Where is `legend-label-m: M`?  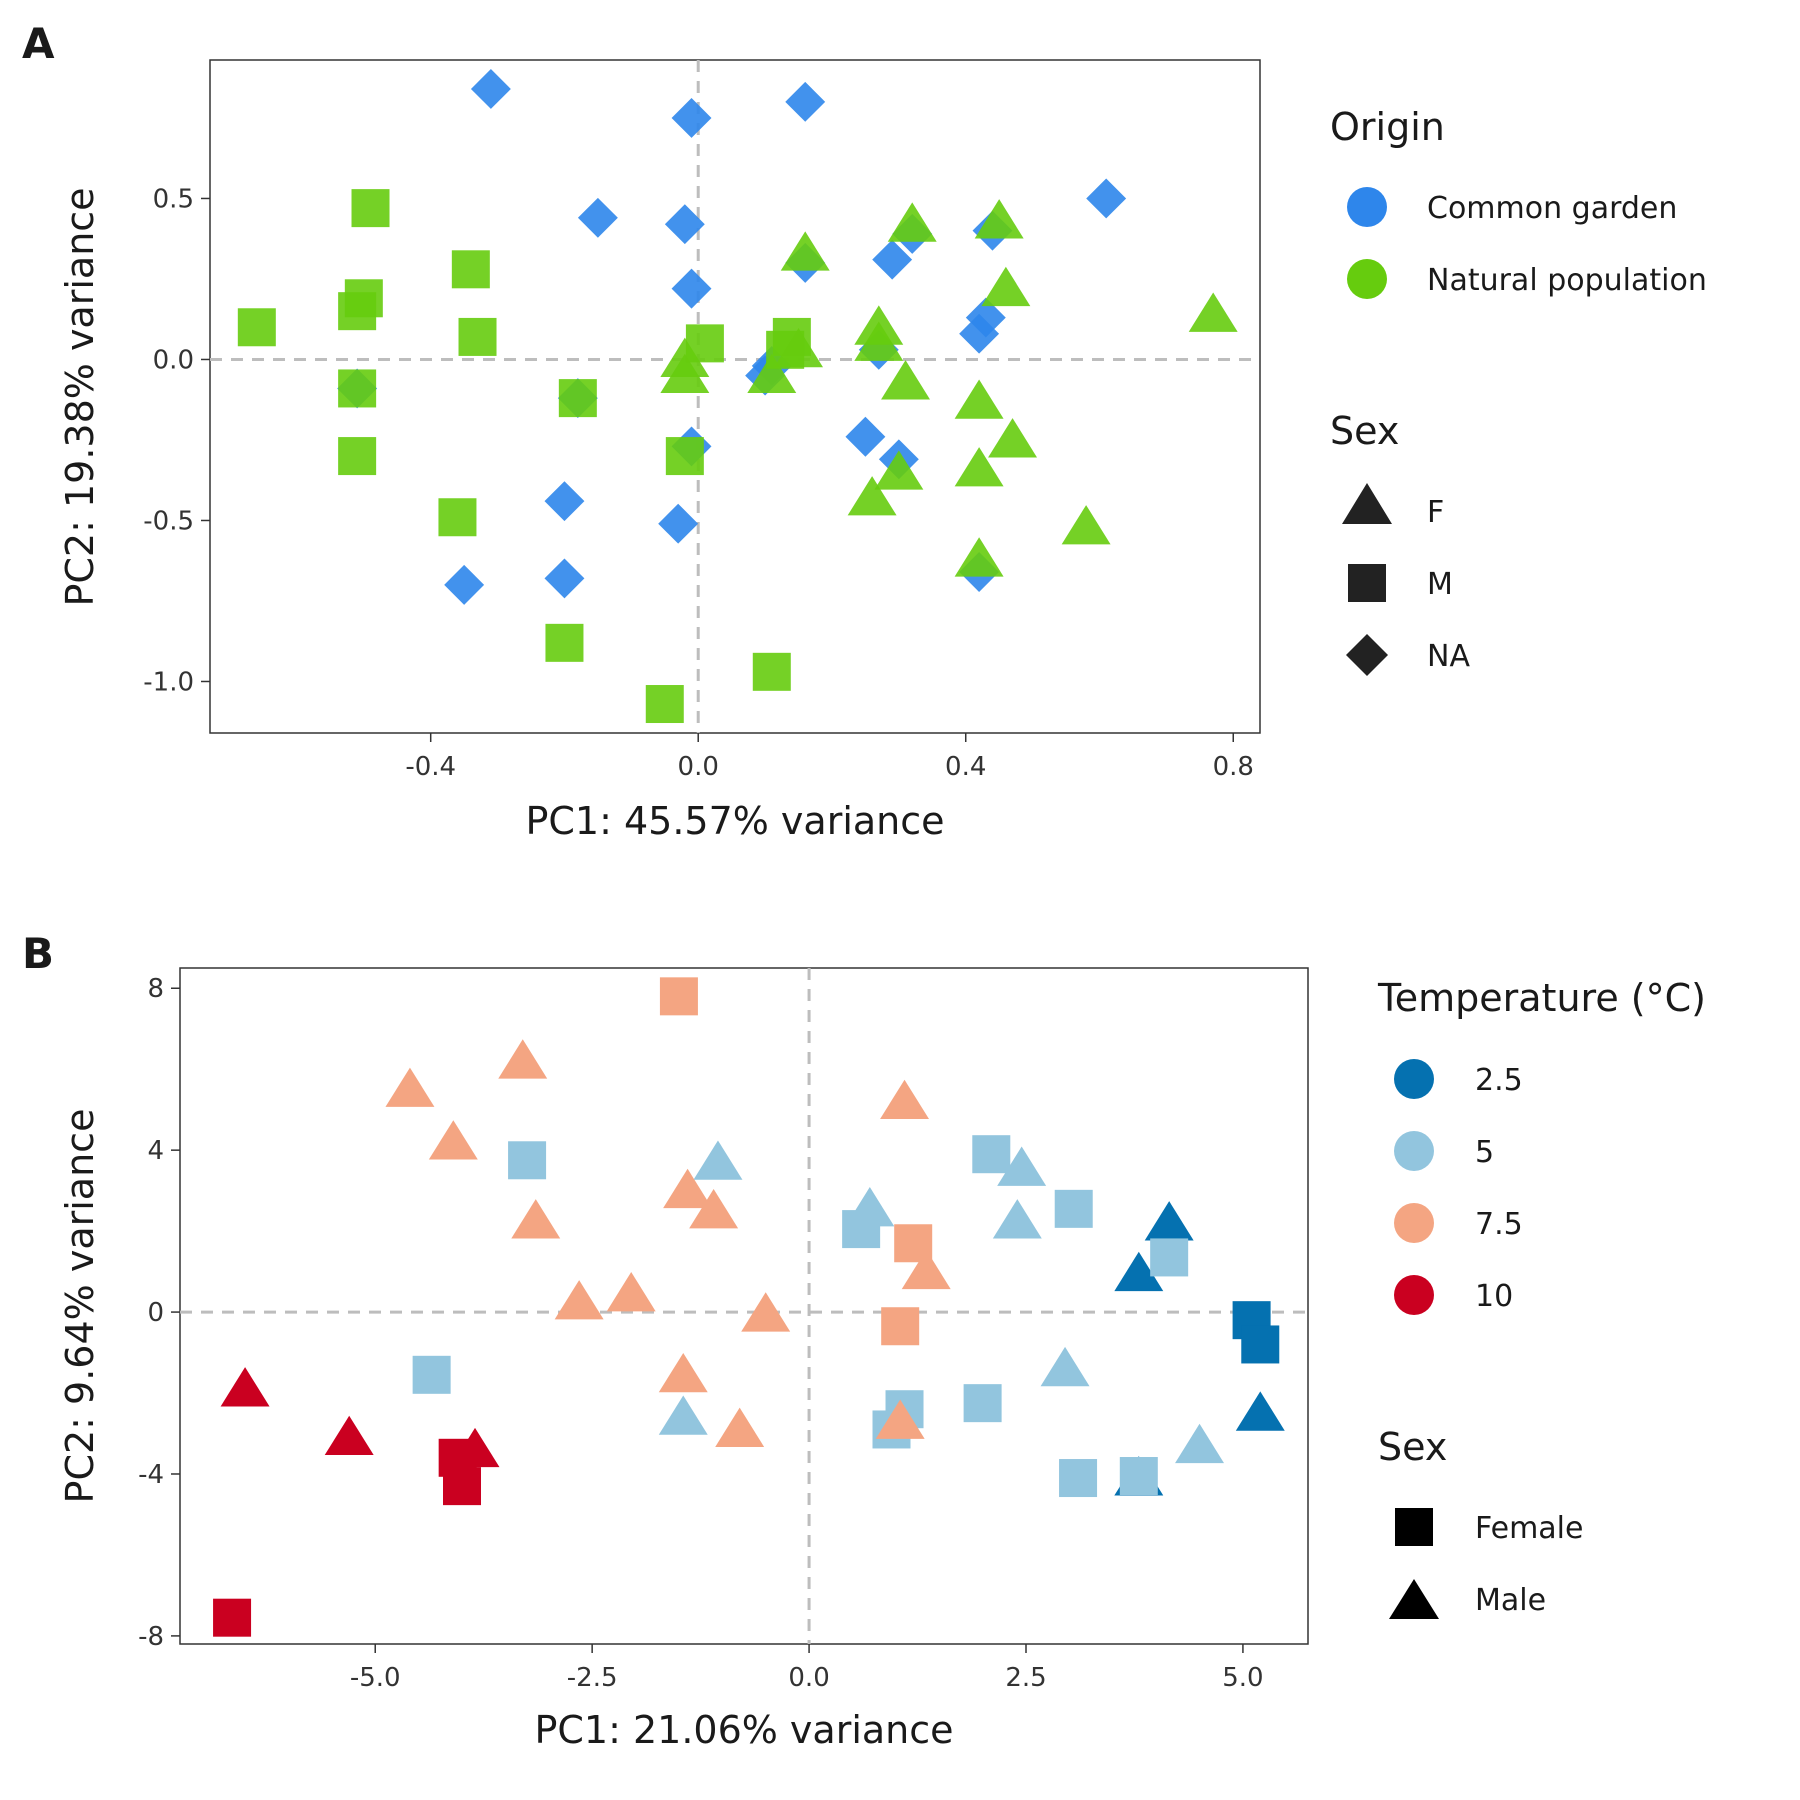 legend-label-m: M is located at coordinates (1440, 584).